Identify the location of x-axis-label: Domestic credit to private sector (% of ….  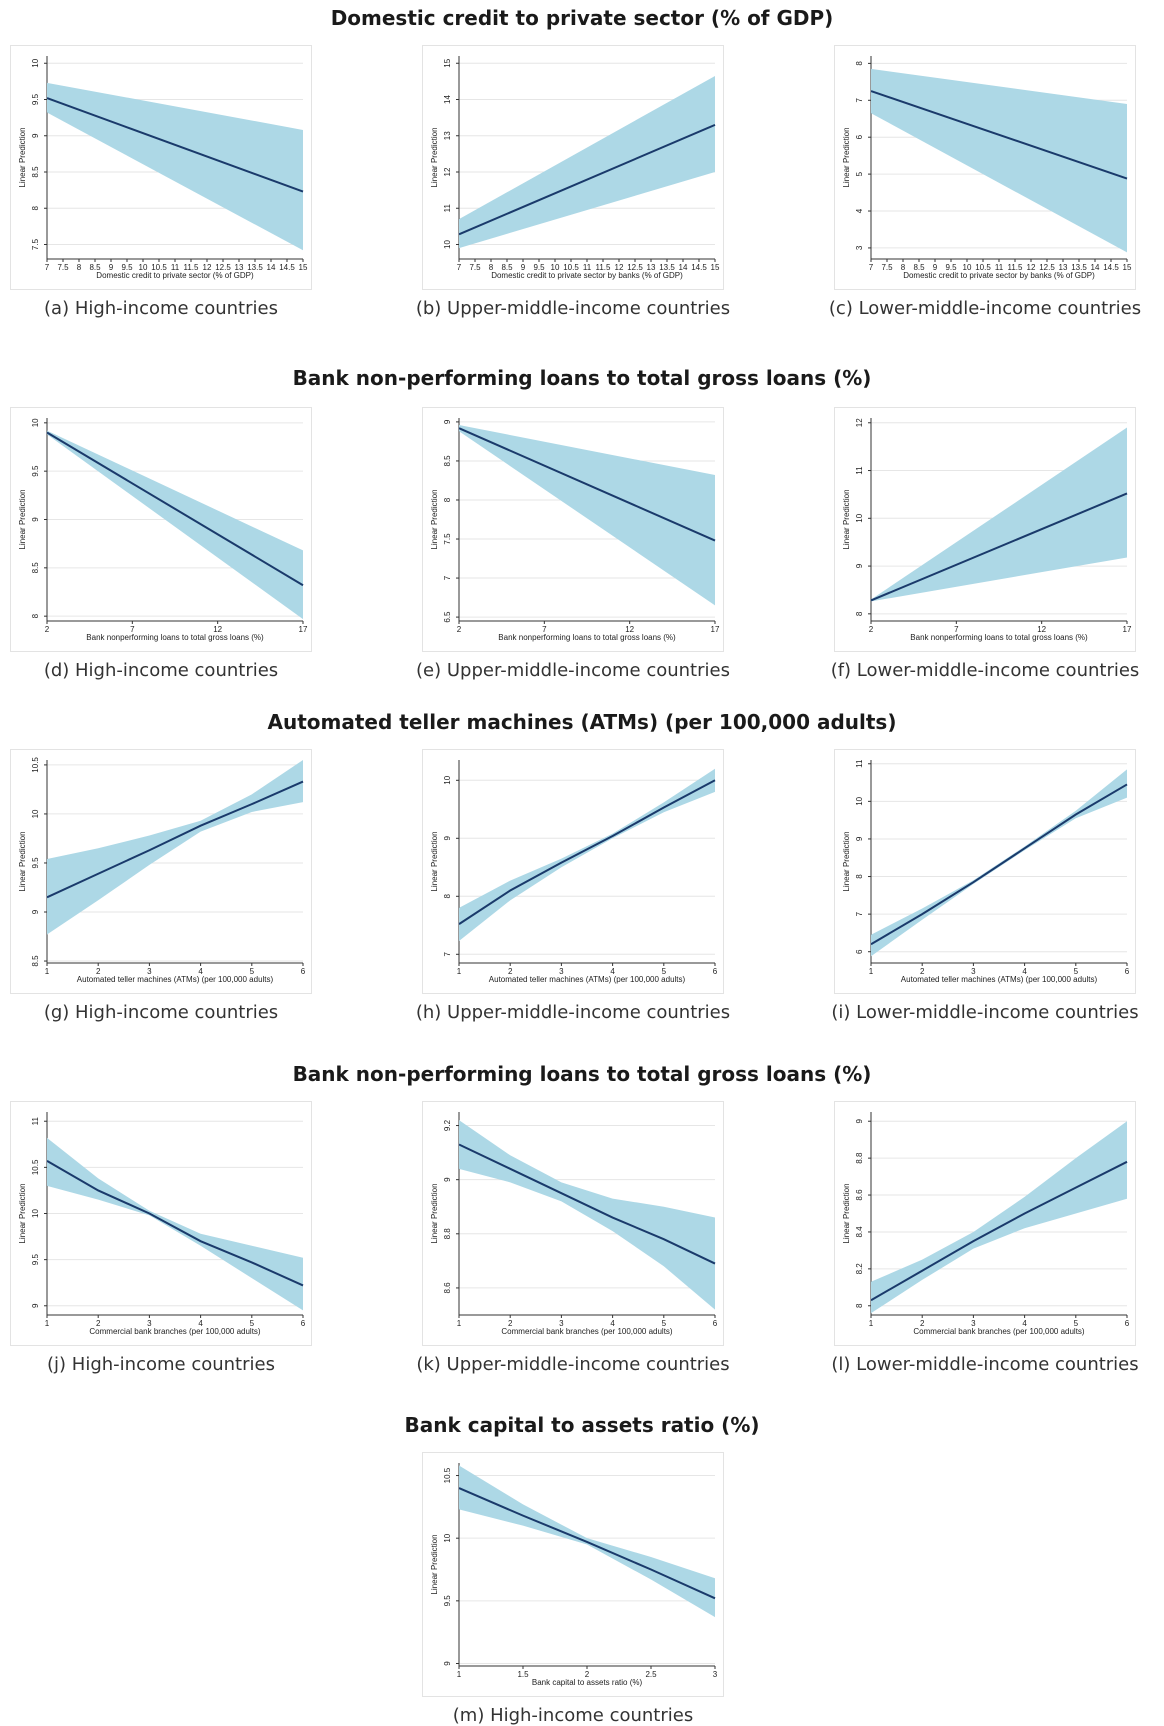
(175, 275).